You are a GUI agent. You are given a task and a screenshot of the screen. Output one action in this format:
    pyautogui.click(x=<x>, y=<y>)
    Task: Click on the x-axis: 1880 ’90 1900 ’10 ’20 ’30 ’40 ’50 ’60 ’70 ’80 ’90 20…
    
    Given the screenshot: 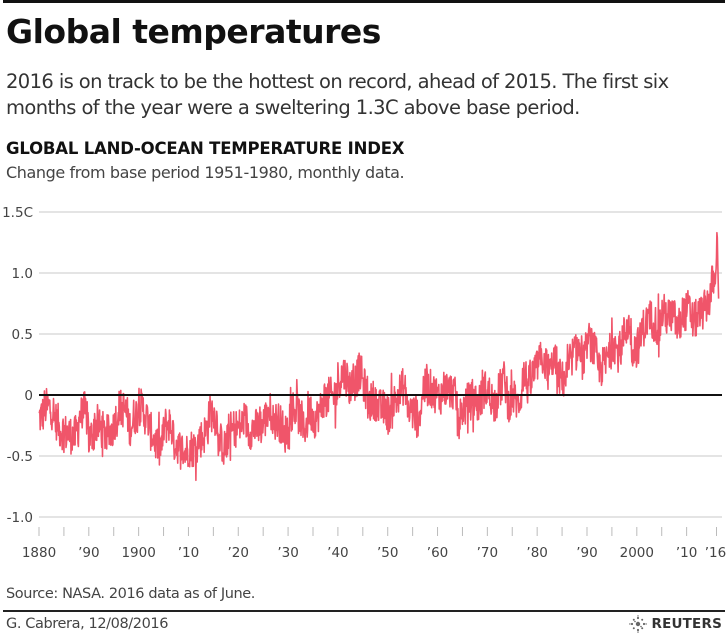 What is the action you would take?
    pyautogui.click(x=374, y=544)
    